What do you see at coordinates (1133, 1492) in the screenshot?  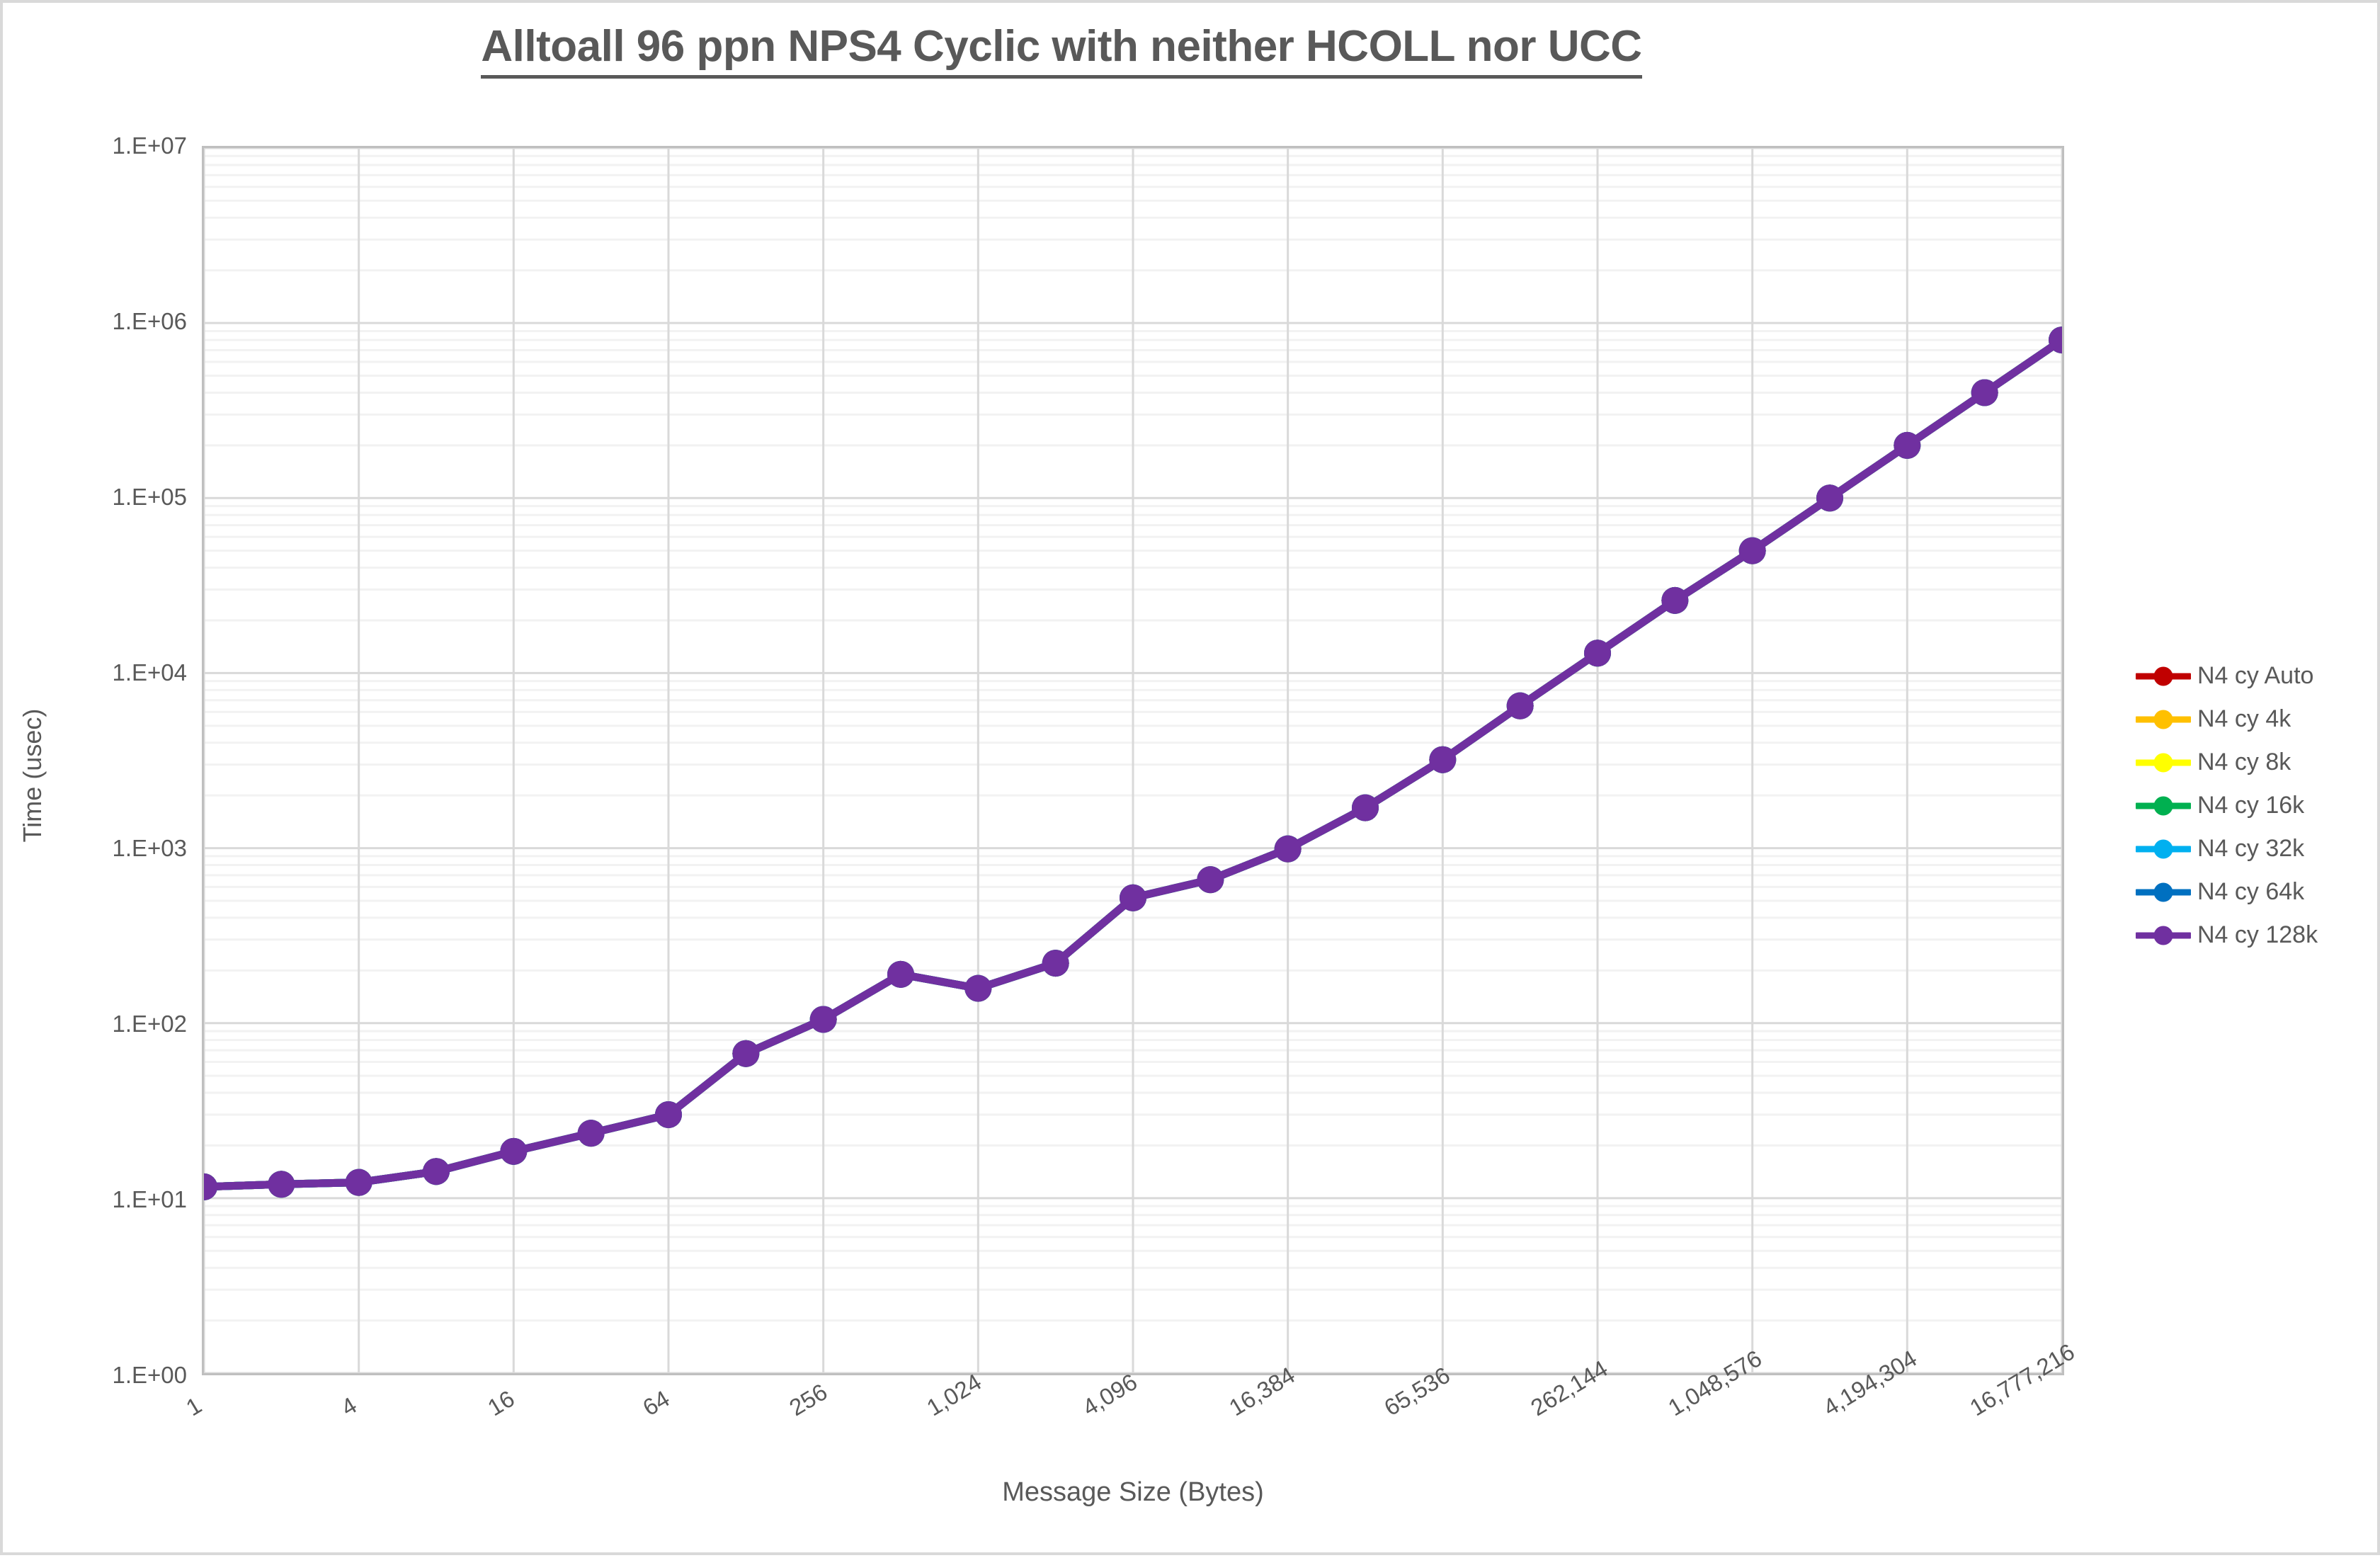 I see `x-axis-title: Message Size (Bytes)` at bounding box center [1133, 1492].